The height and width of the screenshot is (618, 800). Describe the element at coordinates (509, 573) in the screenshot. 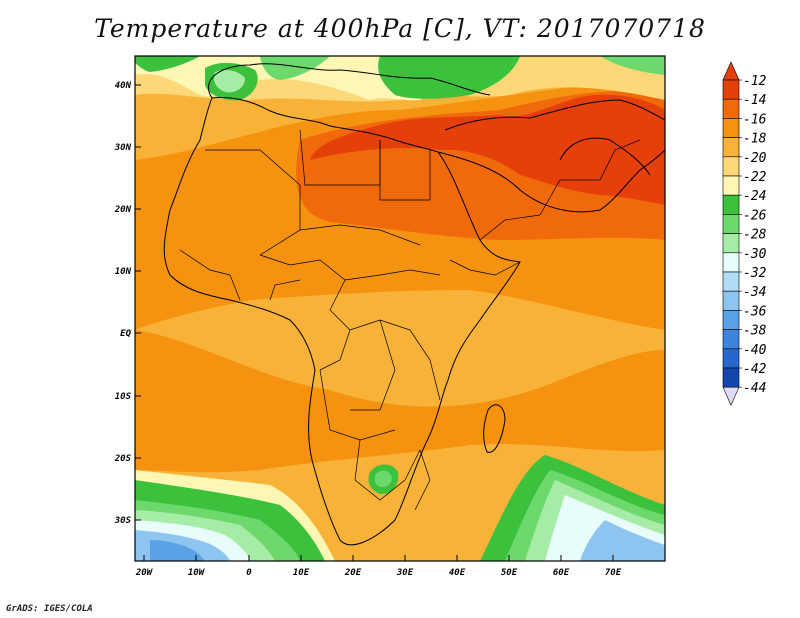

I see `lon-label: 50E` at that location.